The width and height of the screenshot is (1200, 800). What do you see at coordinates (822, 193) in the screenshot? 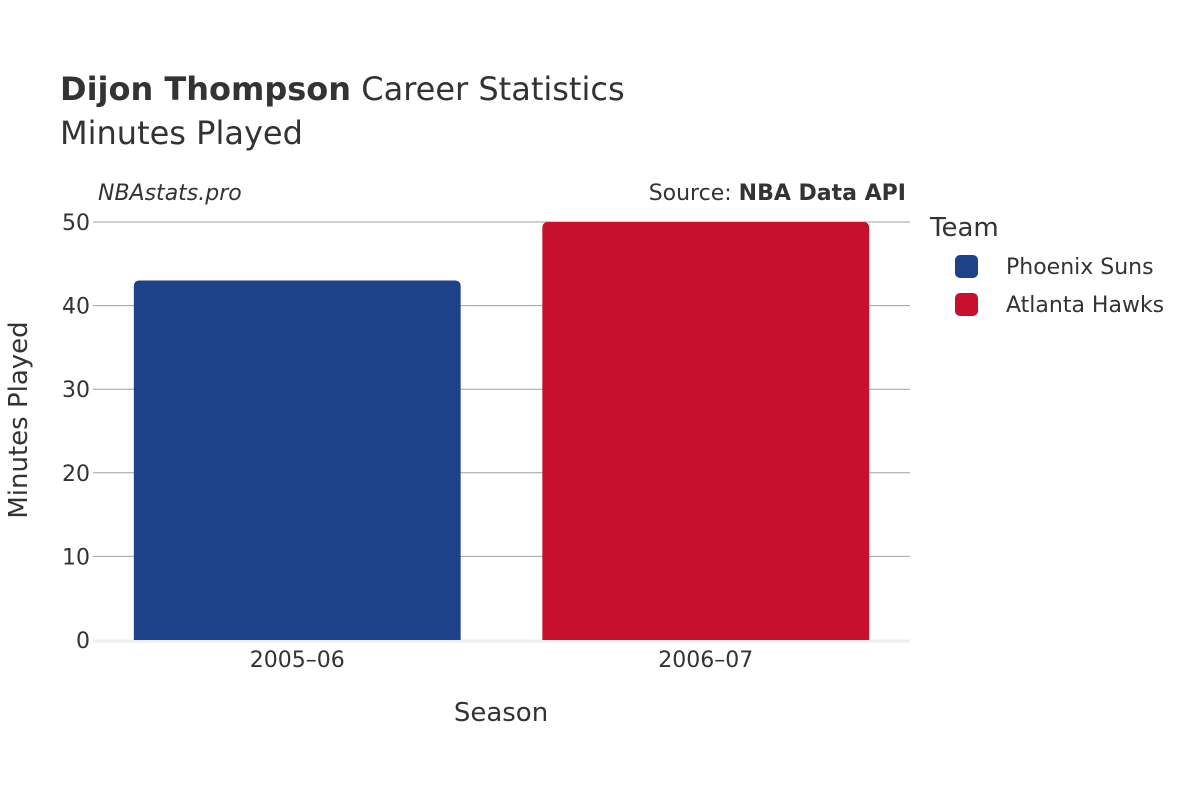
I see `source-name: NBA Data API` at bounding box center [822, 193].